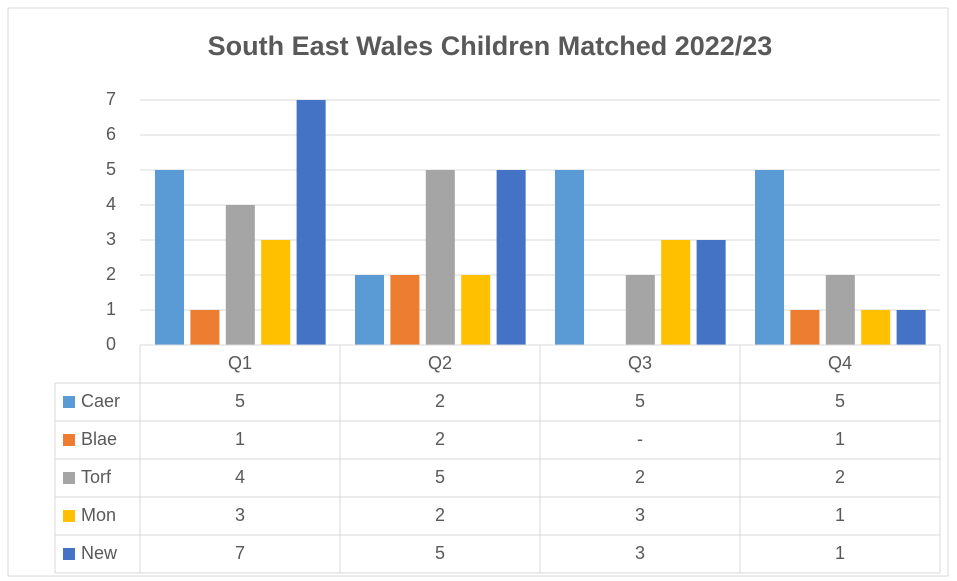 The width and height of the screenshot is (957, 581). Describe the element at coordinates (111, 134) in the screenshot. I see `y-tick-label: 6` at that location.